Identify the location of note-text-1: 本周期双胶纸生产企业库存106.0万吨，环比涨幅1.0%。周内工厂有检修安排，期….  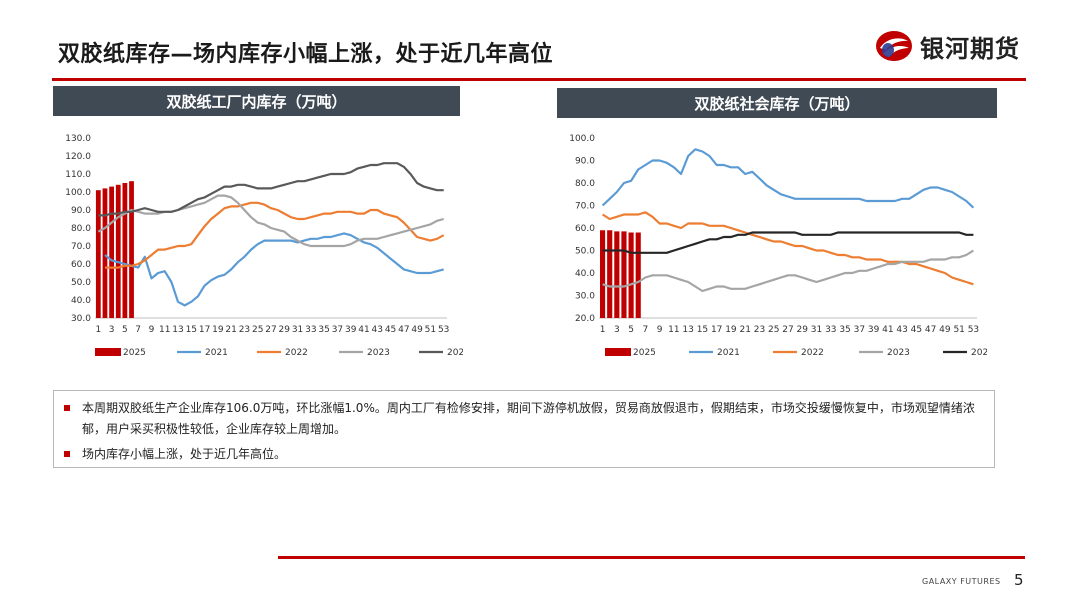
(528, 418).